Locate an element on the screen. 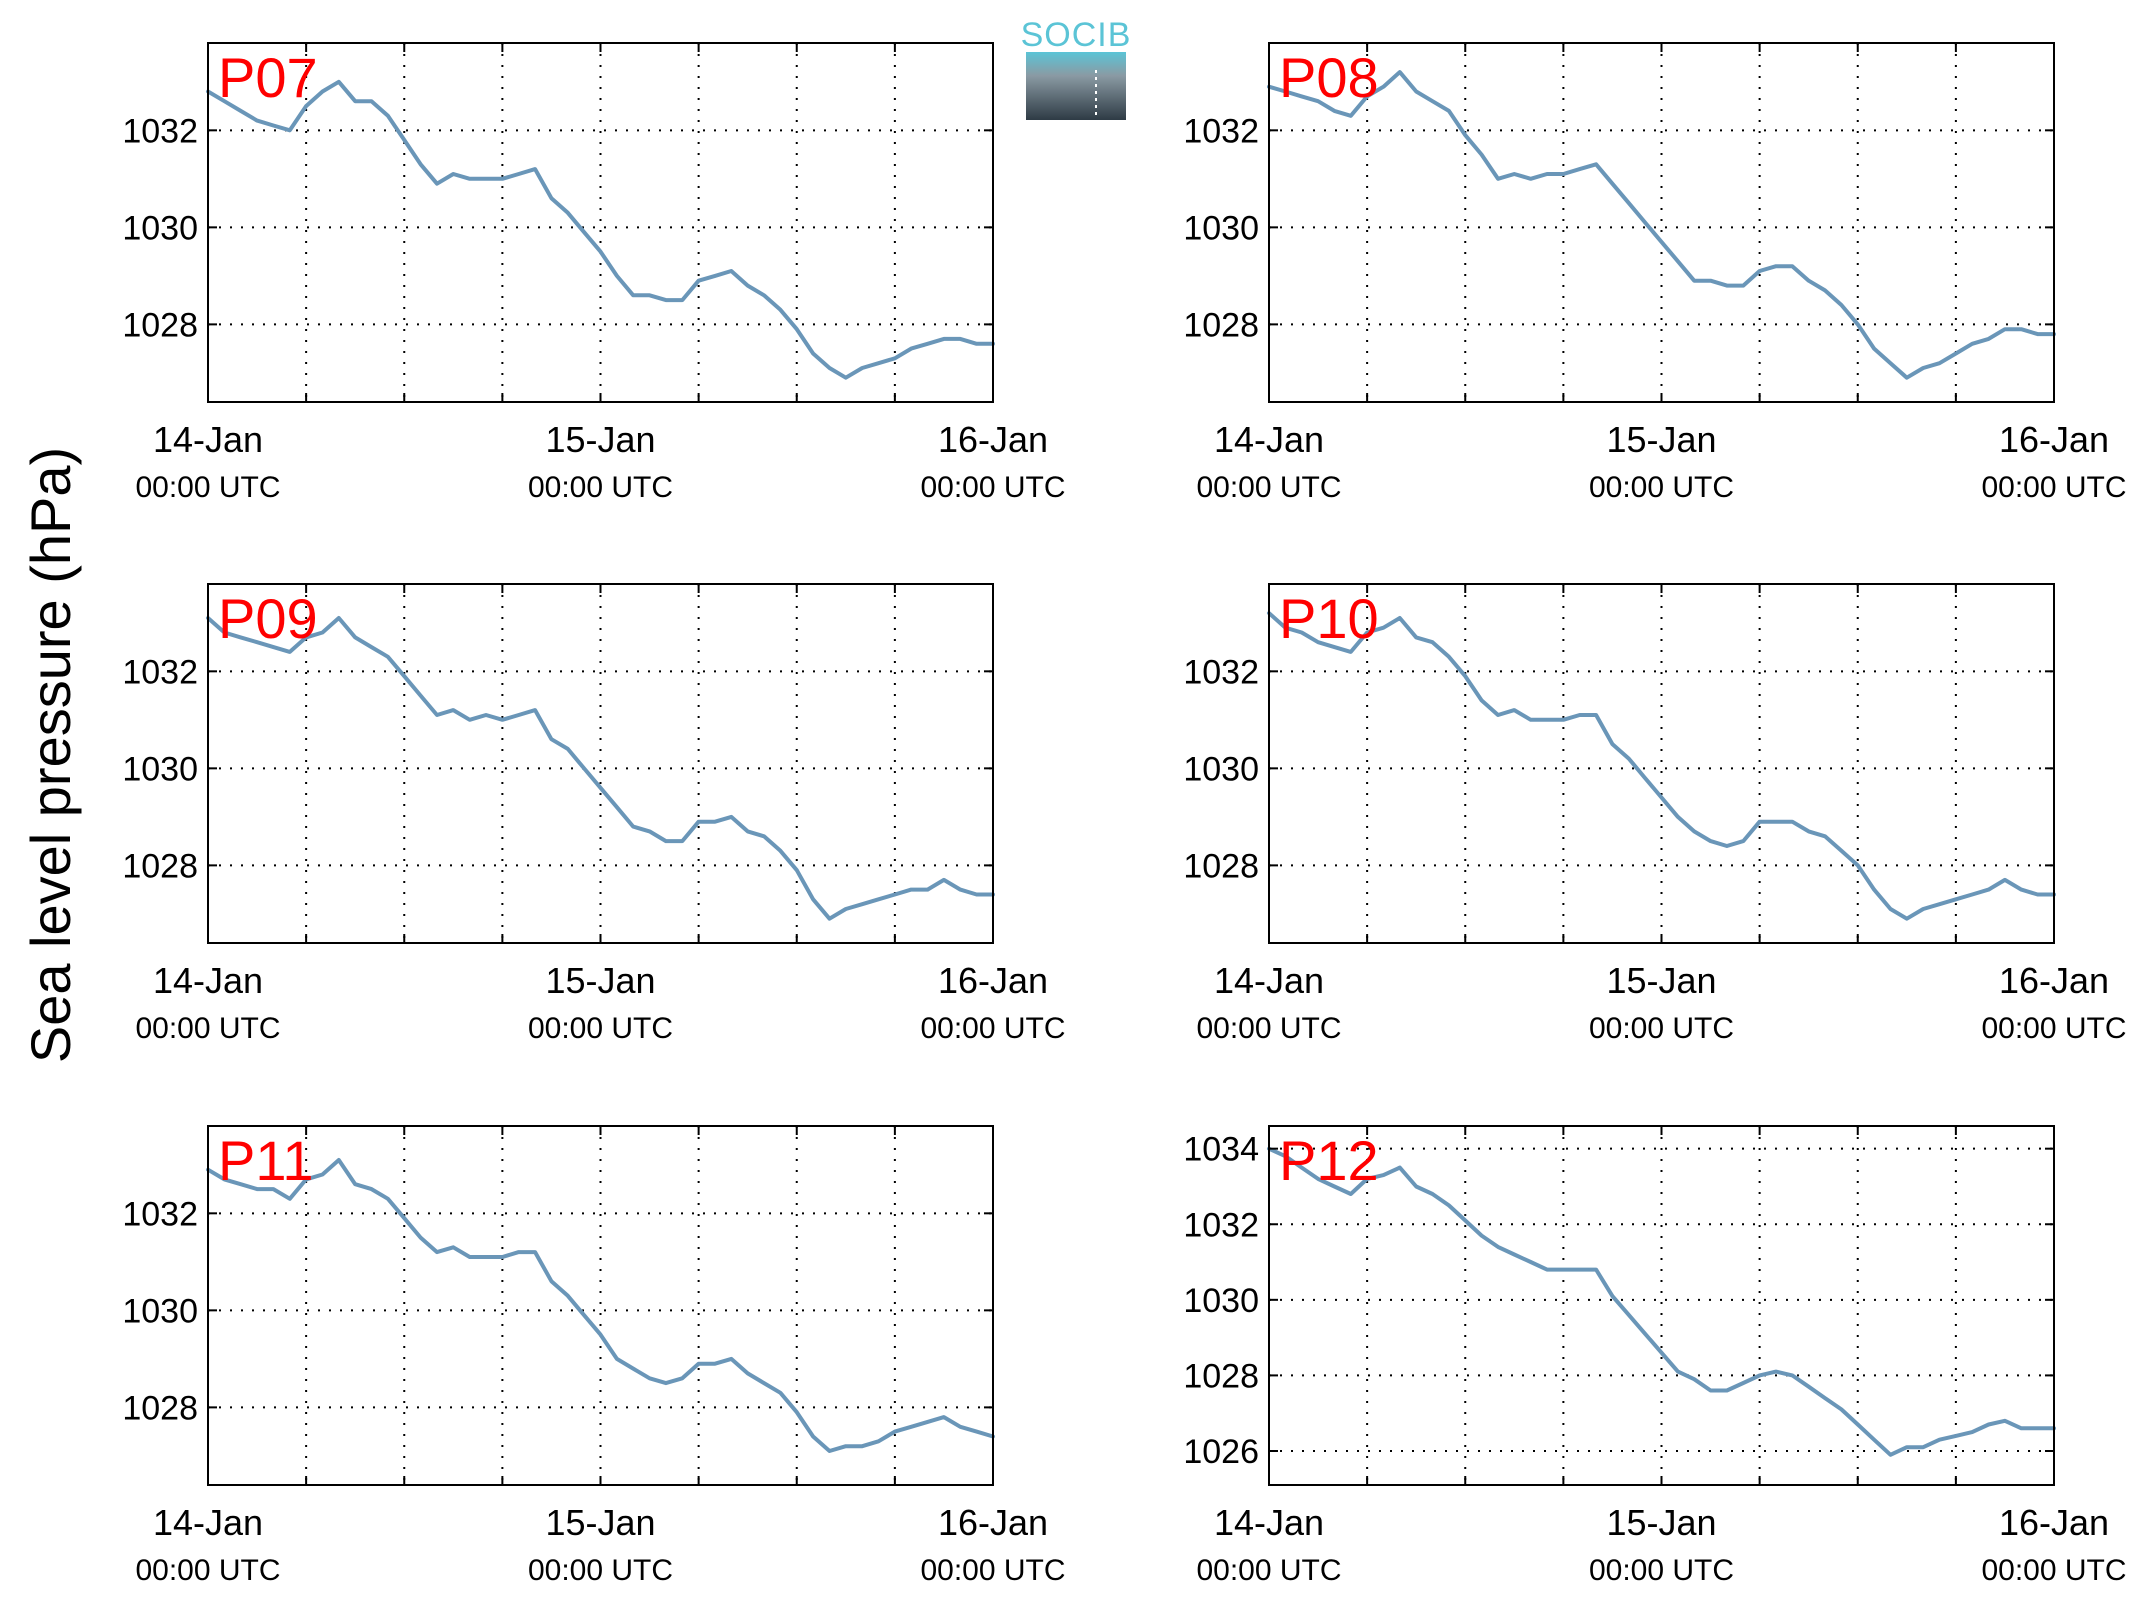 This screenshot has height=1608, width=2138. panel-label: P07 is located at coordinates (268, 77).